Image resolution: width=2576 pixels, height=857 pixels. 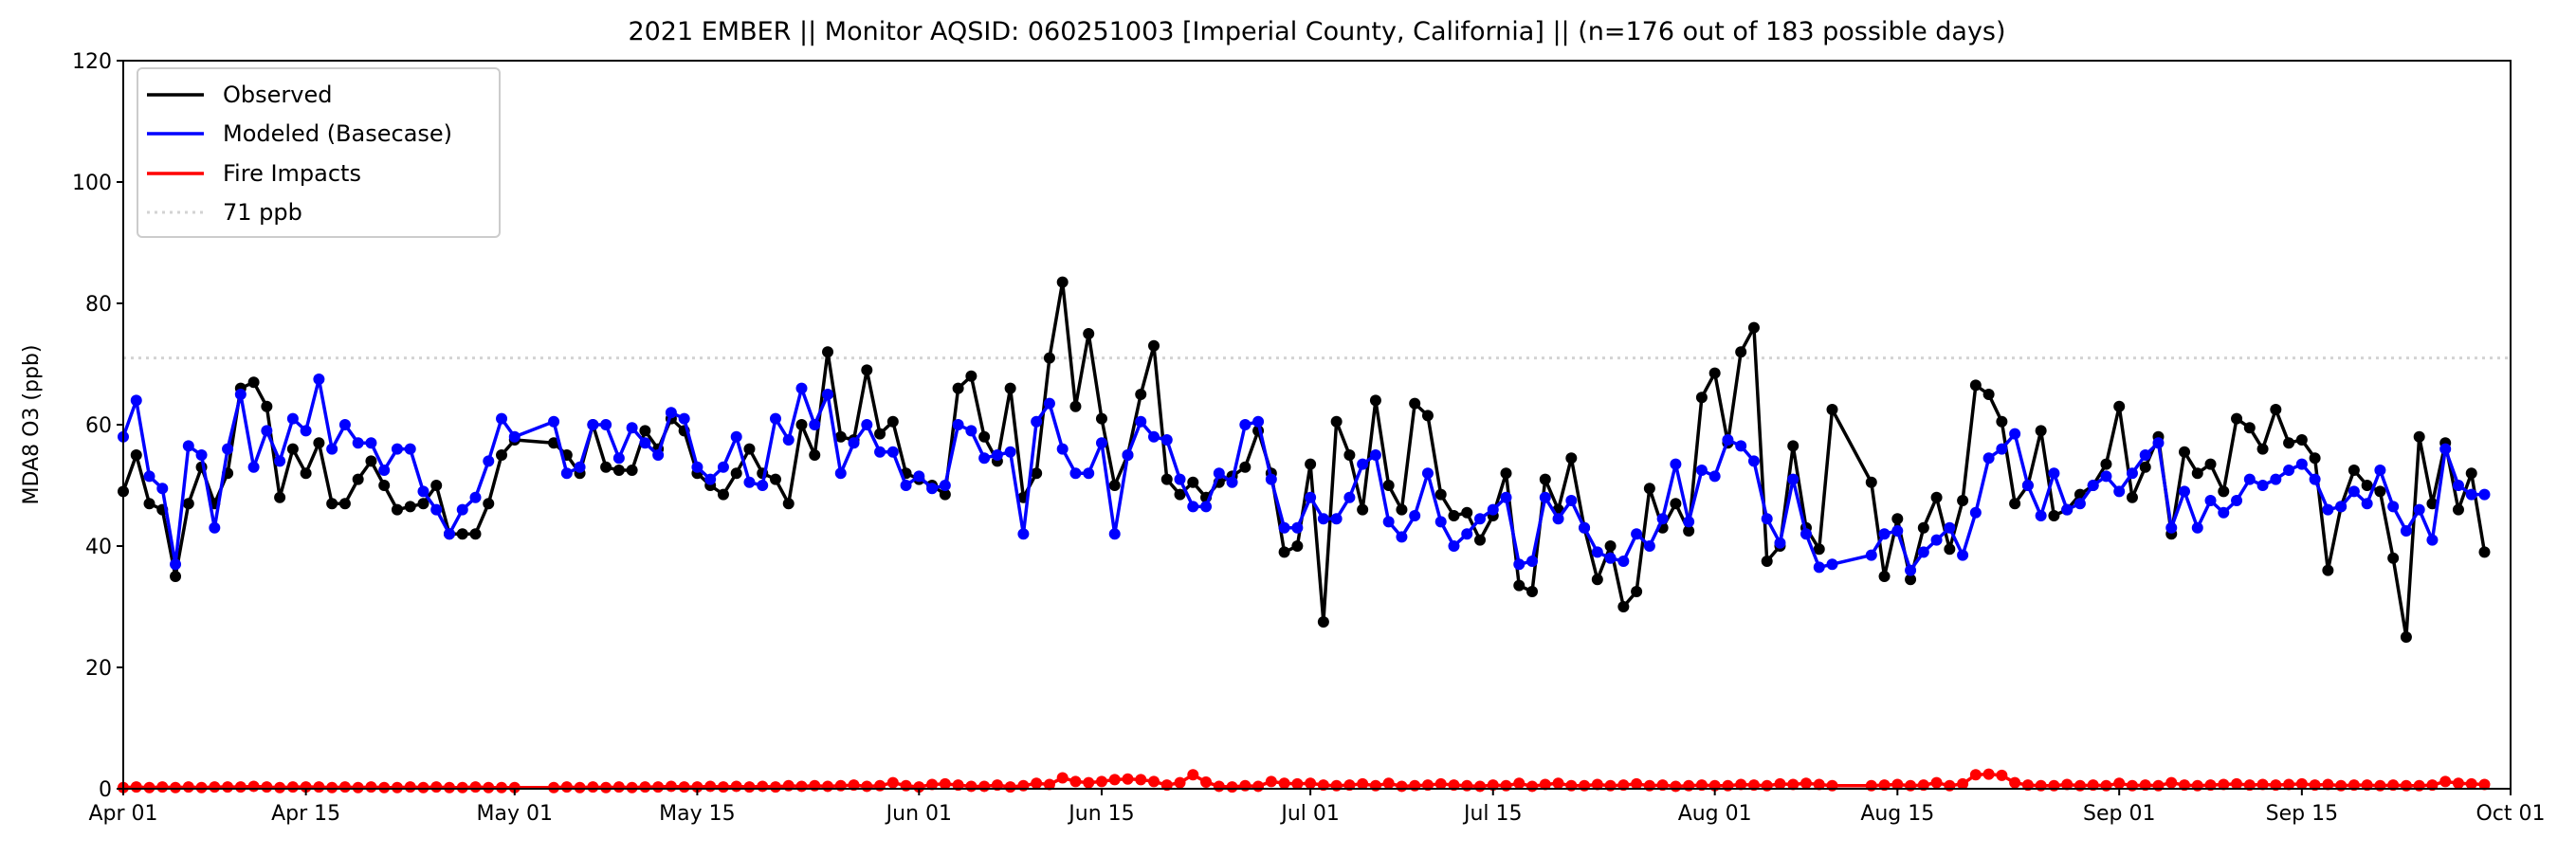 I want to click on x-tick-label: May 01, so click(x=515, y=814).